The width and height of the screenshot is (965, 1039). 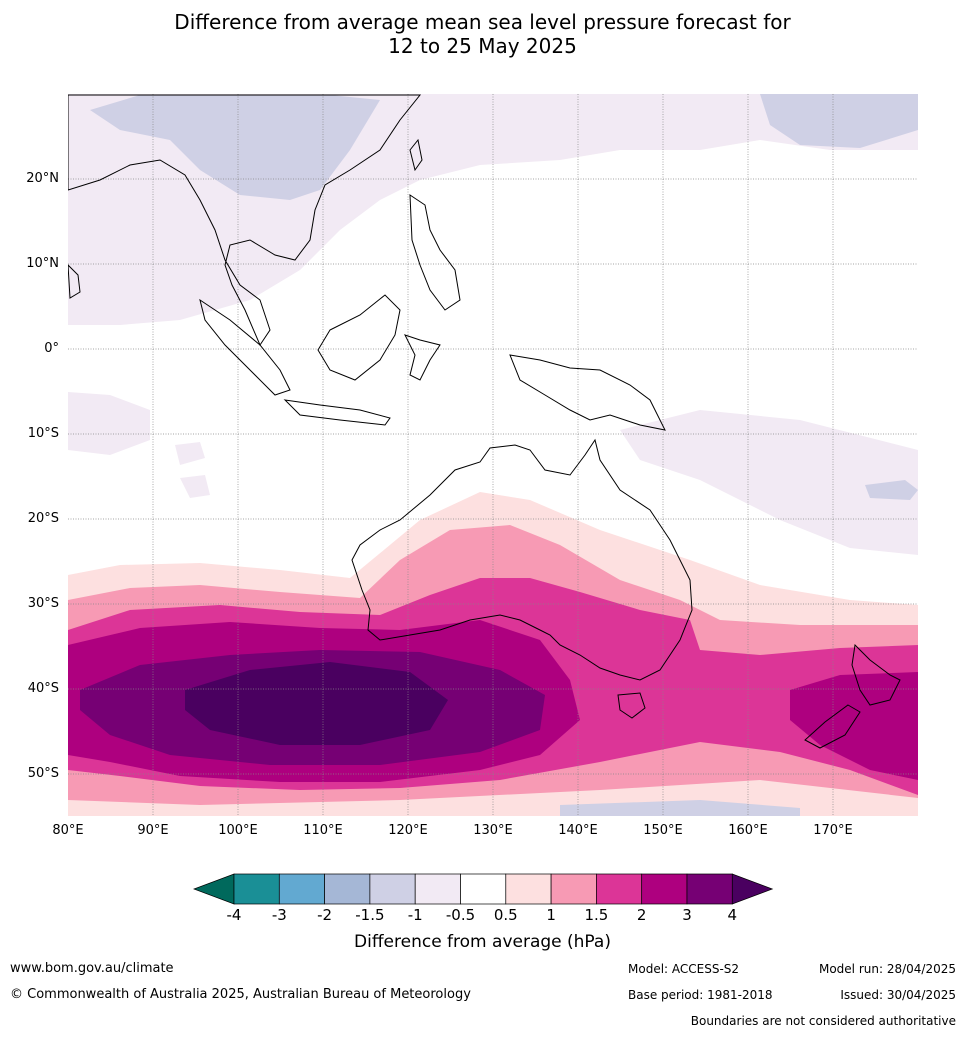 I want to click on sumatra-outline, so click(x=245, y=347).